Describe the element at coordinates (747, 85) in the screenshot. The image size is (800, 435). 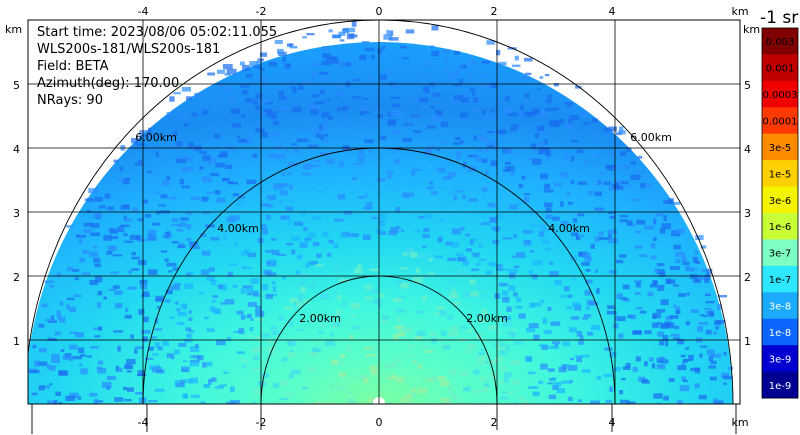
I see `y-tick-right-4: 5` at that location.